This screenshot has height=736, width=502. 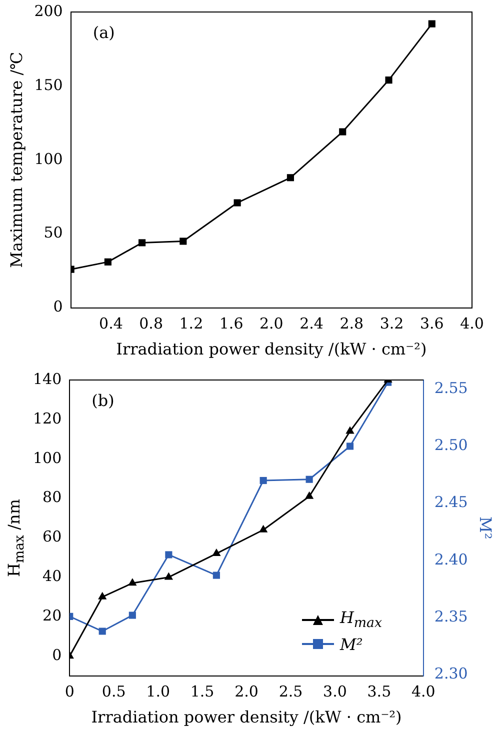 What do you see at coordinates (335, 691) in the screenshot?
I see `x-tick-label: 3.0` at bounding box center [335, 691].